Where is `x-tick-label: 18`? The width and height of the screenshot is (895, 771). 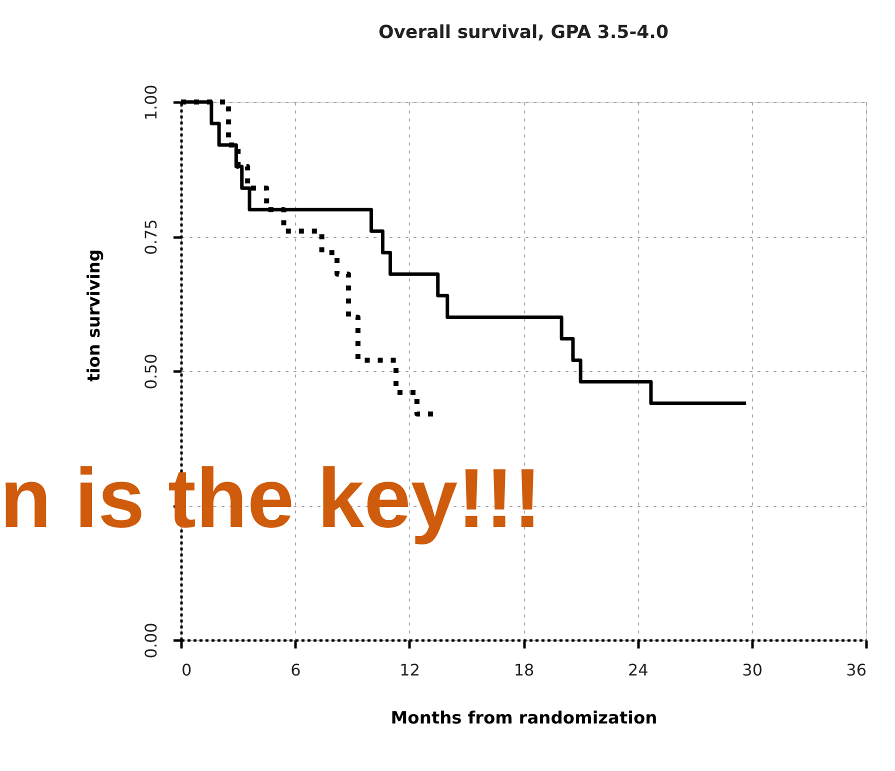
x-tick-label: 18 is located at coordinates (524, 670).